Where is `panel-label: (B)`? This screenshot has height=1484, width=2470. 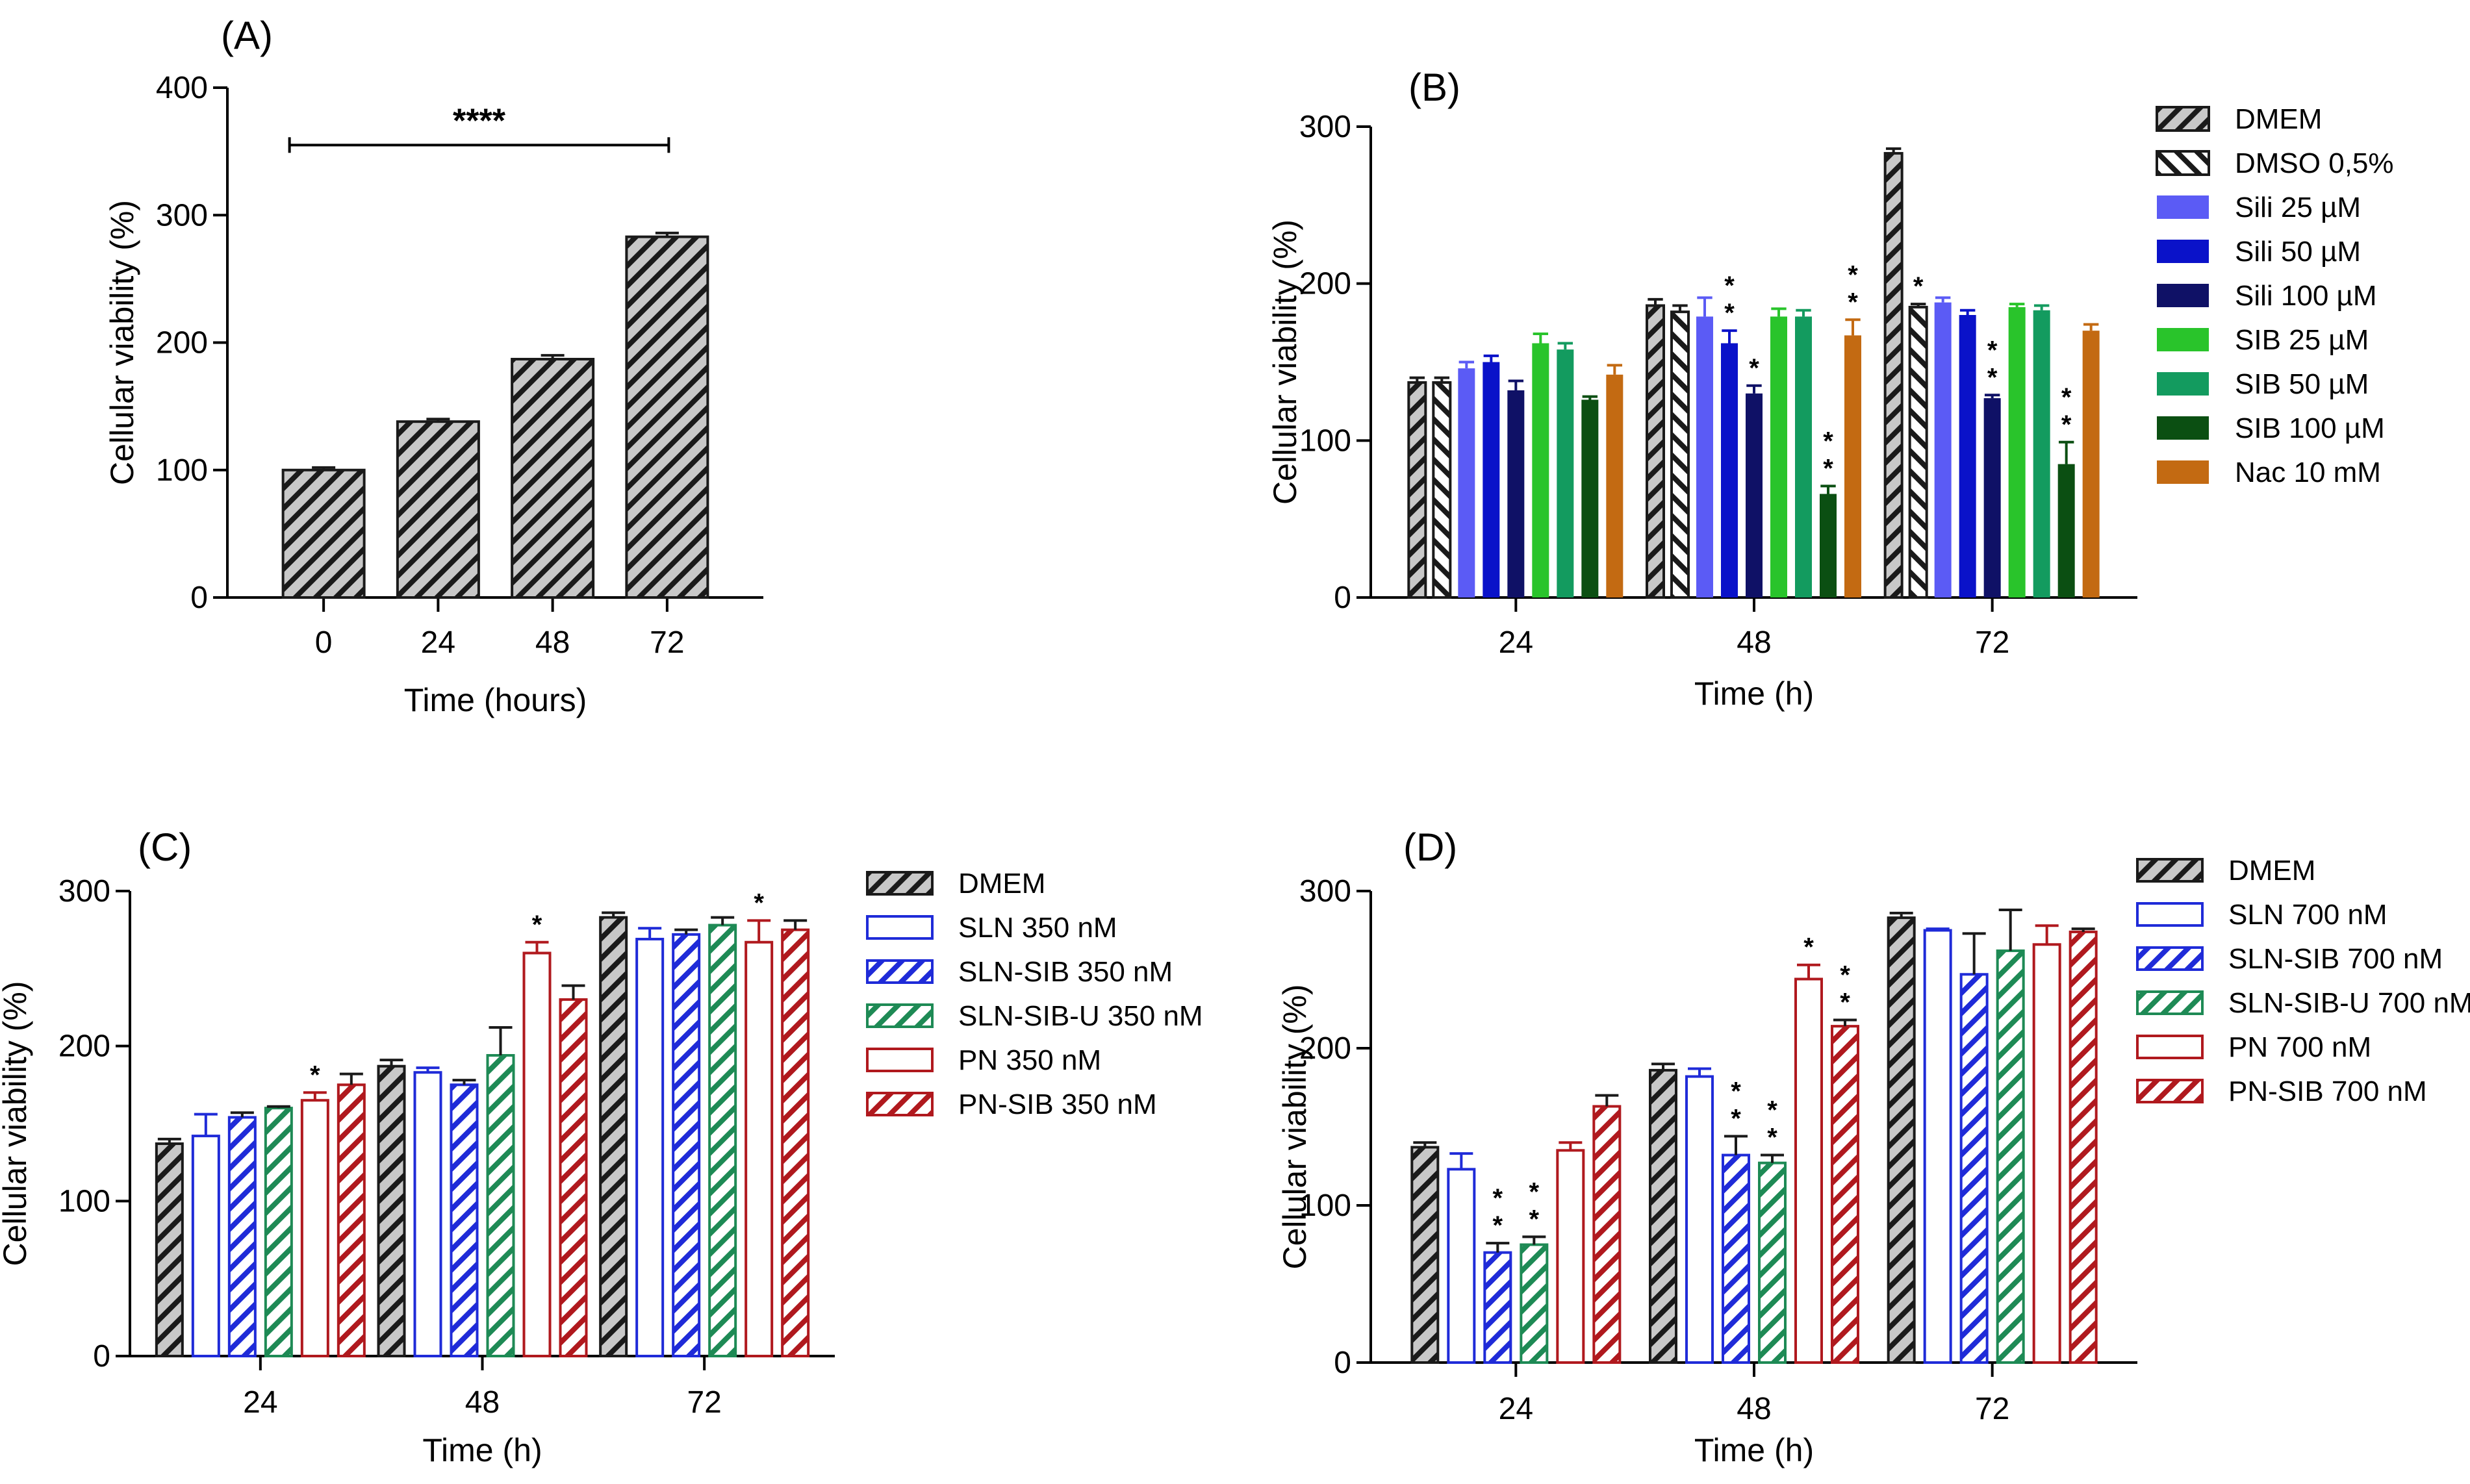
panel-label: (B) is located at coordinates (1434, 88).